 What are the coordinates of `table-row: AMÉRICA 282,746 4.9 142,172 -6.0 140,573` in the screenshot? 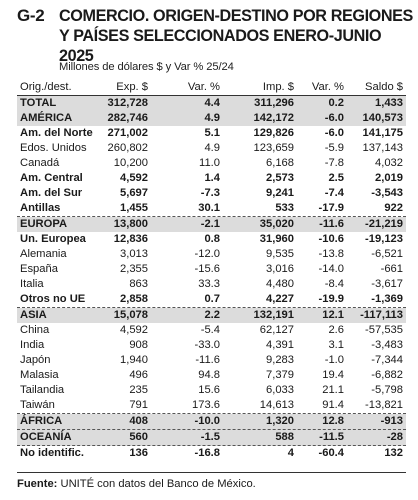 It's located at (211, 118).